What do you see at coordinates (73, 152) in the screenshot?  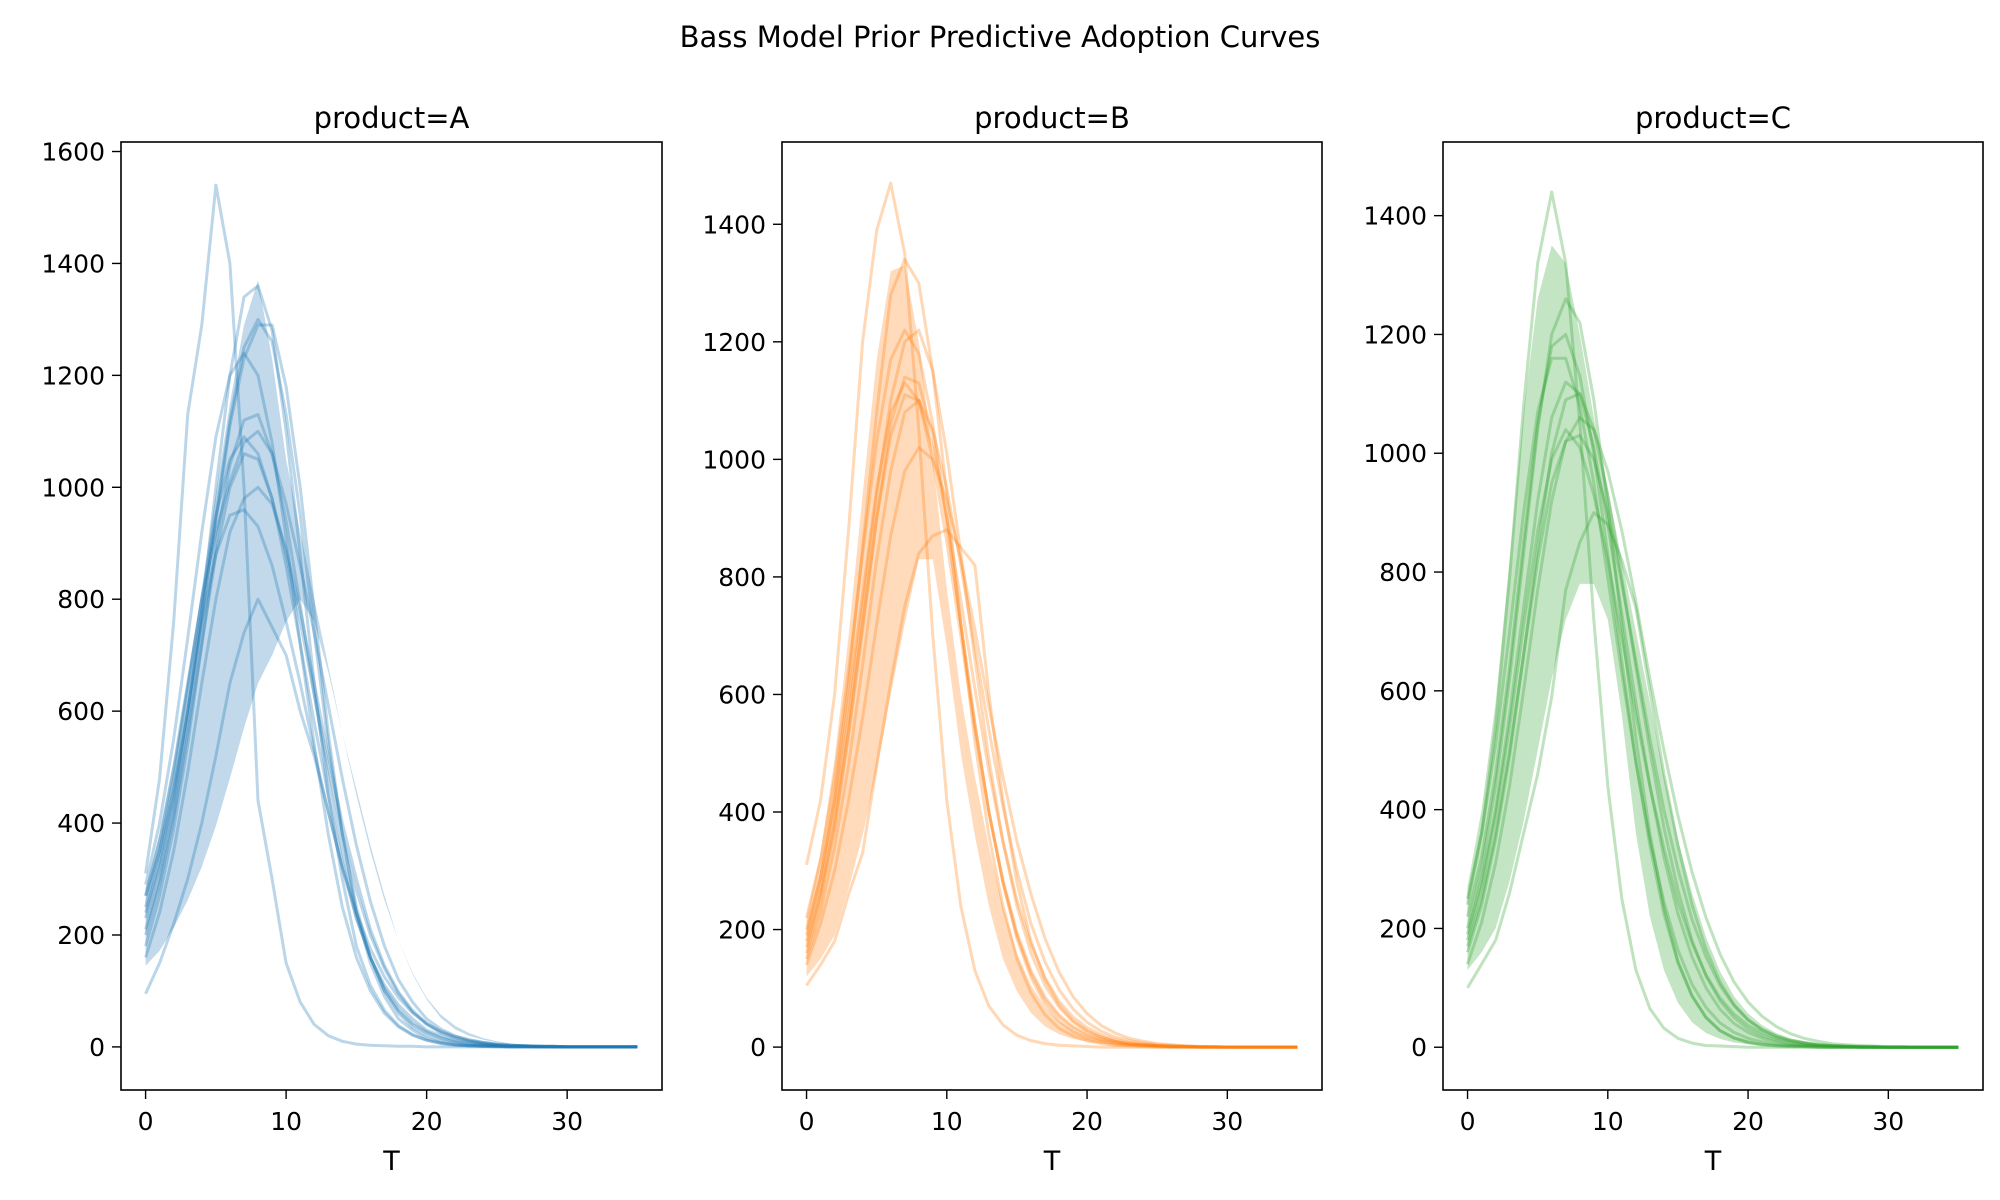 I see `y-tick-label: 1600` at bounding box center [73, 152].